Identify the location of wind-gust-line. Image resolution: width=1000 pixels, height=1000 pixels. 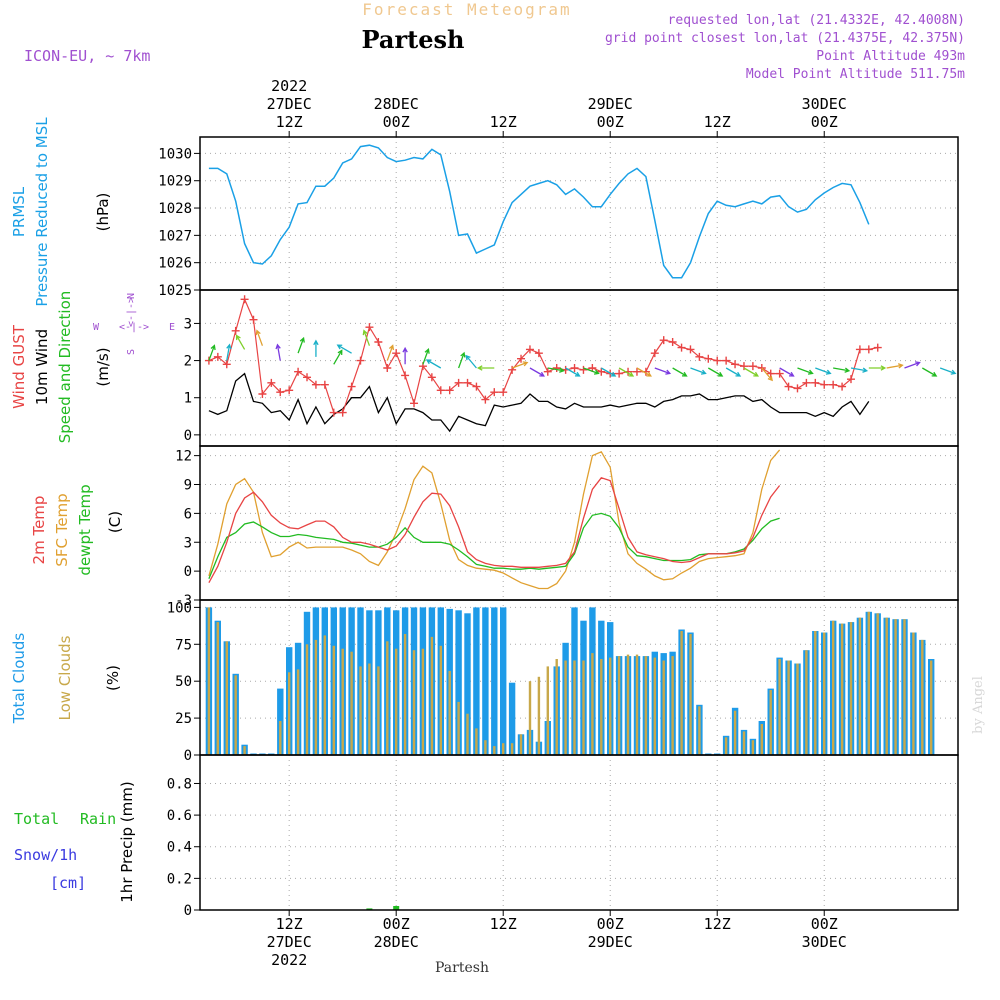
(543, 355).